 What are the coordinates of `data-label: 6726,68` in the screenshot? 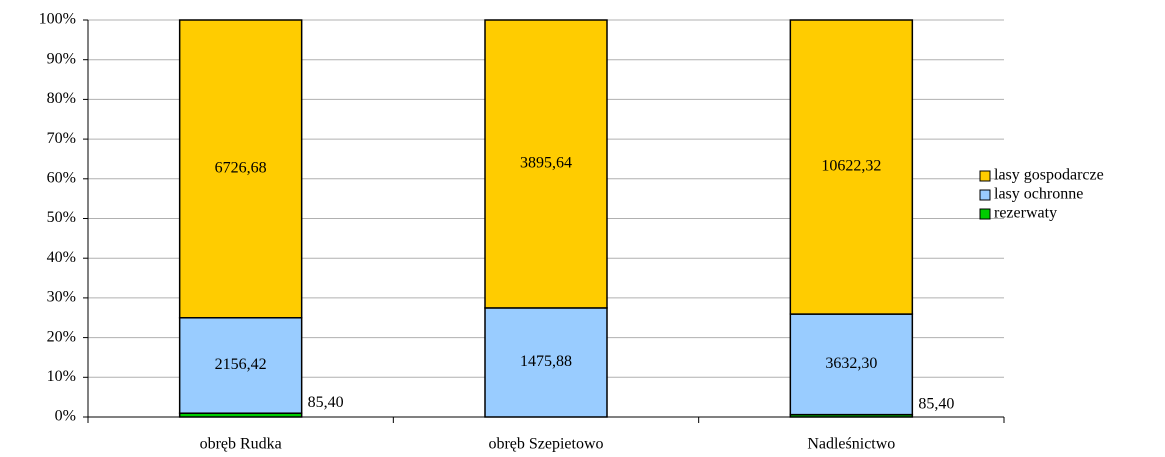 It's located at (241, 168).